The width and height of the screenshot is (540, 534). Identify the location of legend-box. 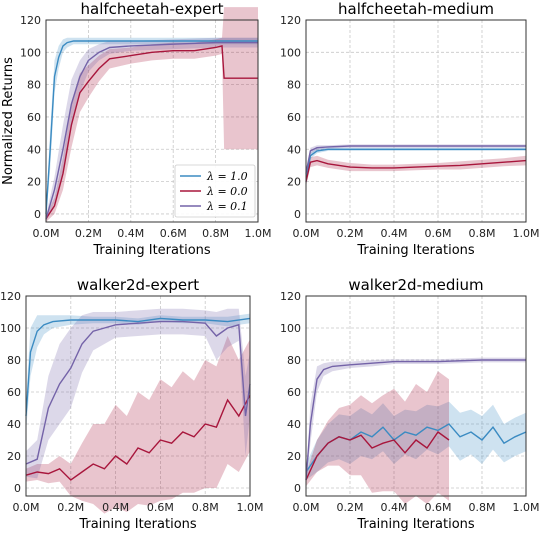
(215, 191).